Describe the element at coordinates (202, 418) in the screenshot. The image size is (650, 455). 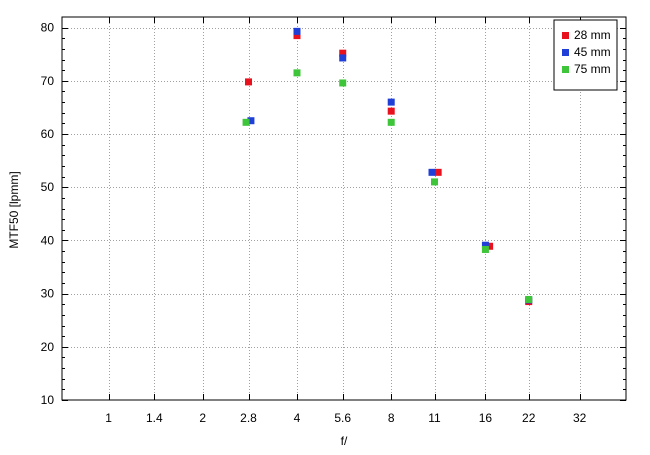
I see `x-tick-label: 2` at that location.